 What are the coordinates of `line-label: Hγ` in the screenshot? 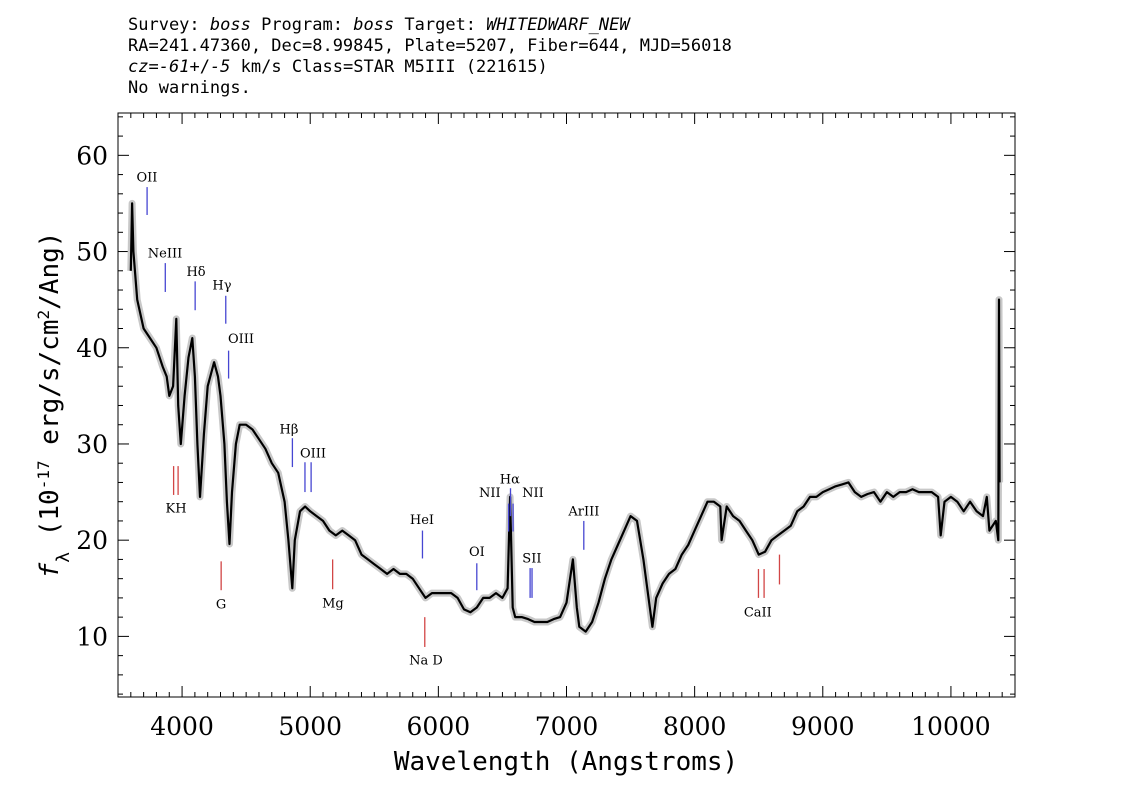 It's located at (221, 285).